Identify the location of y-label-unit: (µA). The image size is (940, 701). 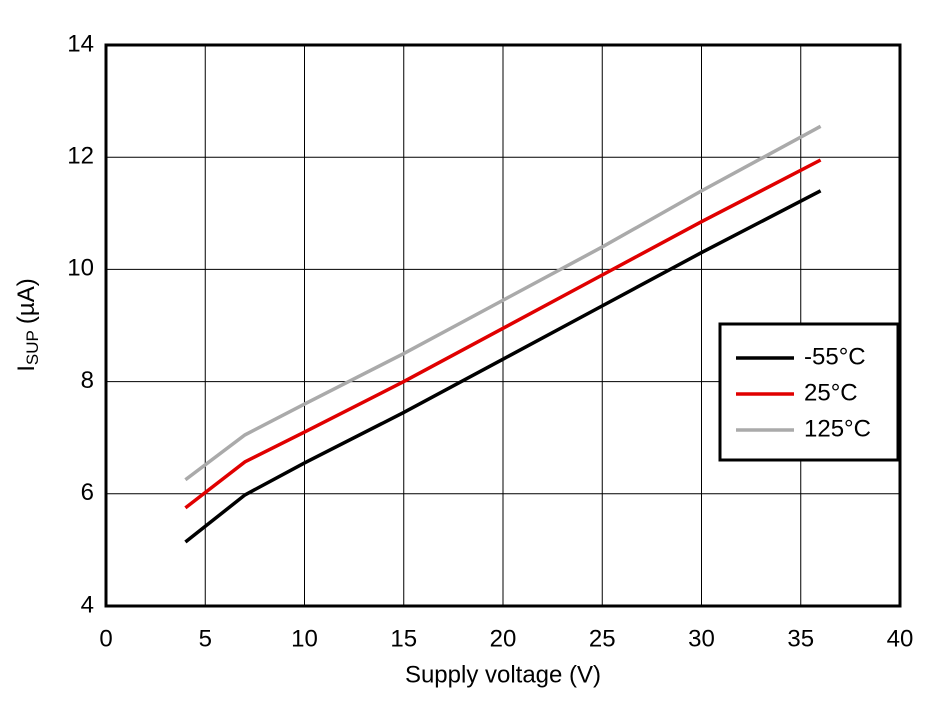
(26, 301).